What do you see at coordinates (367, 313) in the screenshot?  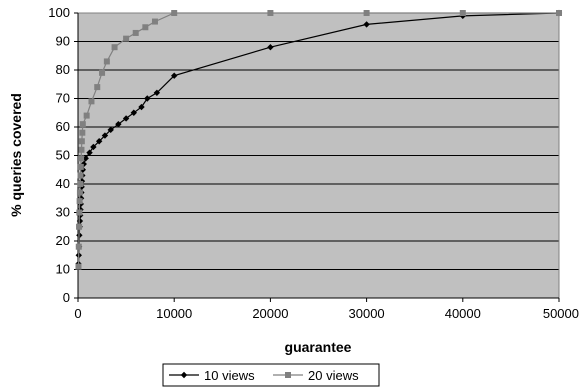 I see `x-tick-label-3: 30000` at bounding box center [367, 313].